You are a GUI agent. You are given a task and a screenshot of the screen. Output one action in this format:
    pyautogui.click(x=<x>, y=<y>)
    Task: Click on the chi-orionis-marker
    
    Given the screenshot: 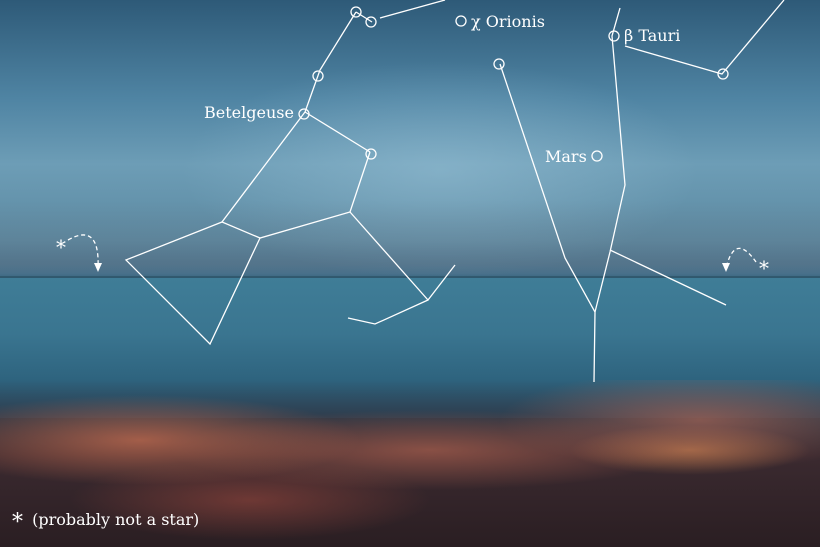 What is the action you would take?
    pyautogui.click(x=461, y=21)
    